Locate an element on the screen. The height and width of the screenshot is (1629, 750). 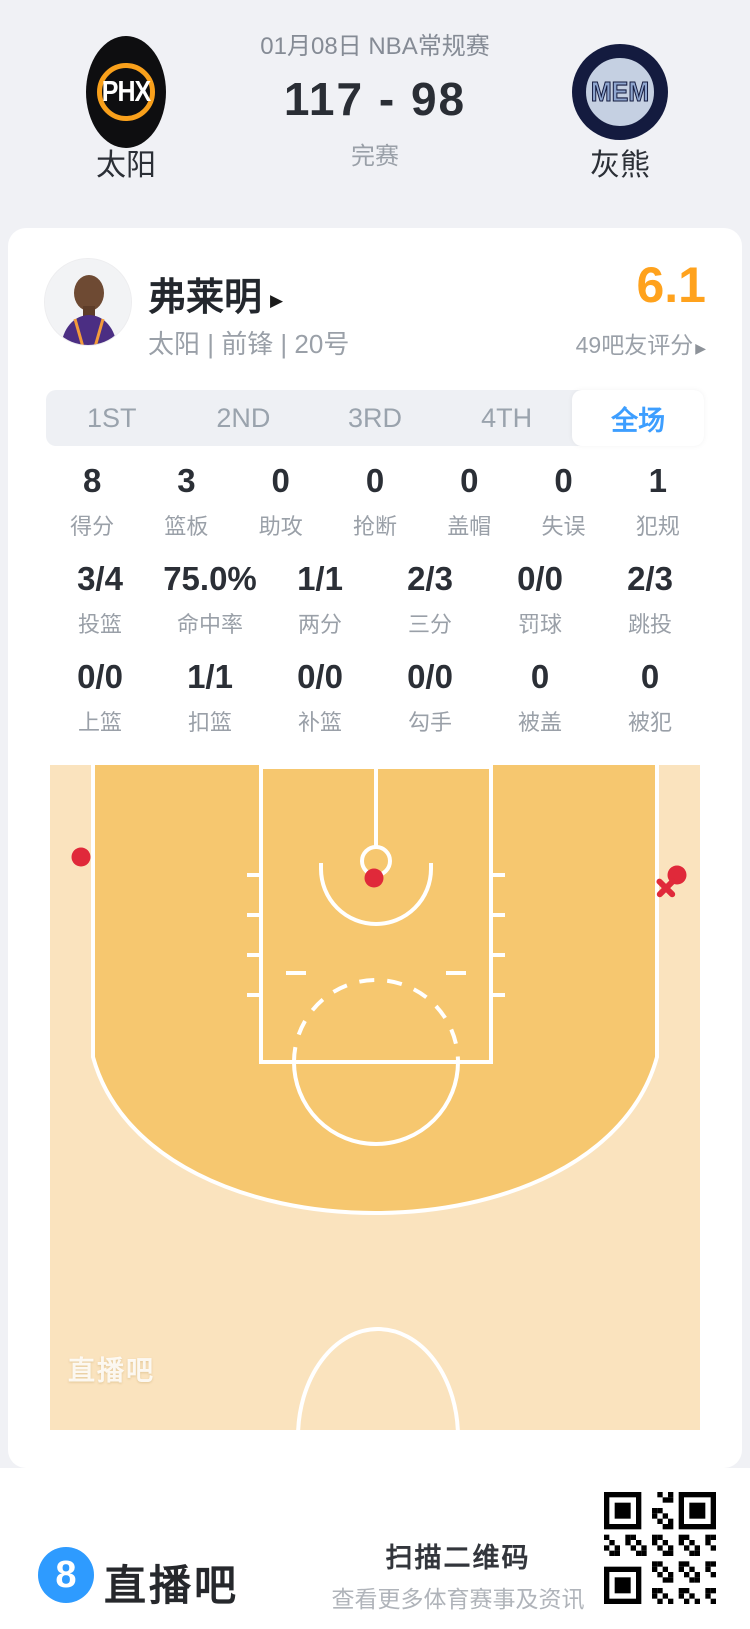
tab-1st: 1ST is located at coordinates (112, 417).